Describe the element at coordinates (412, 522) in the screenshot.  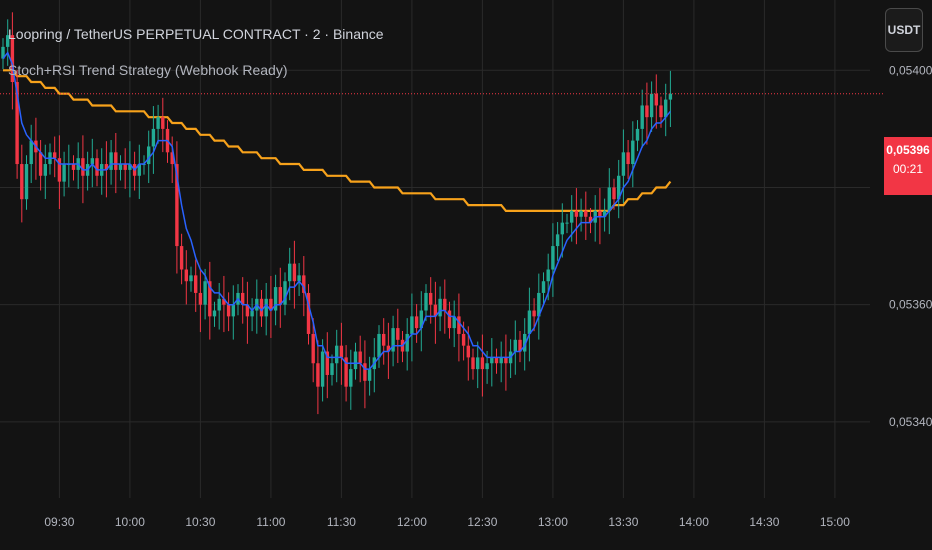
I see `x-tick-label: 12:00` at that location.